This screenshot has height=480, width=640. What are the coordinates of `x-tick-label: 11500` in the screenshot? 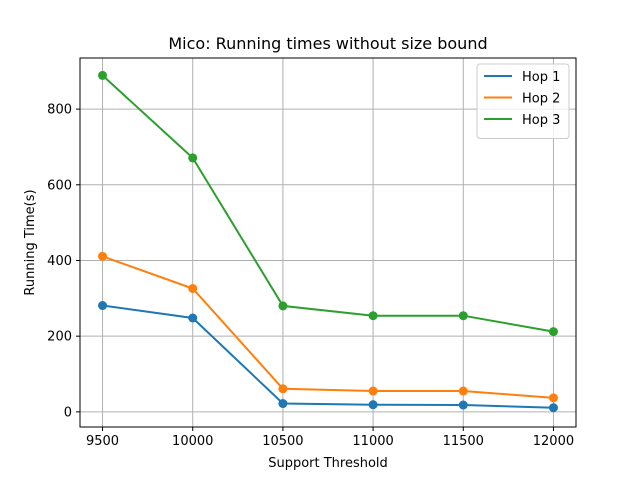 It's located at (463, 441).